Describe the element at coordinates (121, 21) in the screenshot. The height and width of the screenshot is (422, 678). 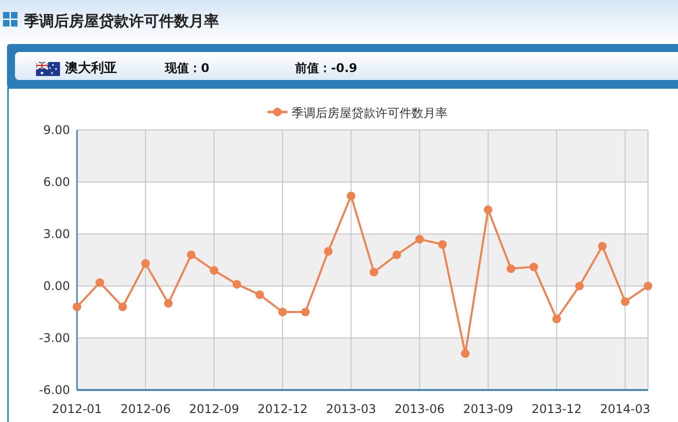
I see `title: 季调后房屋贷款许可件数月率` at that location.